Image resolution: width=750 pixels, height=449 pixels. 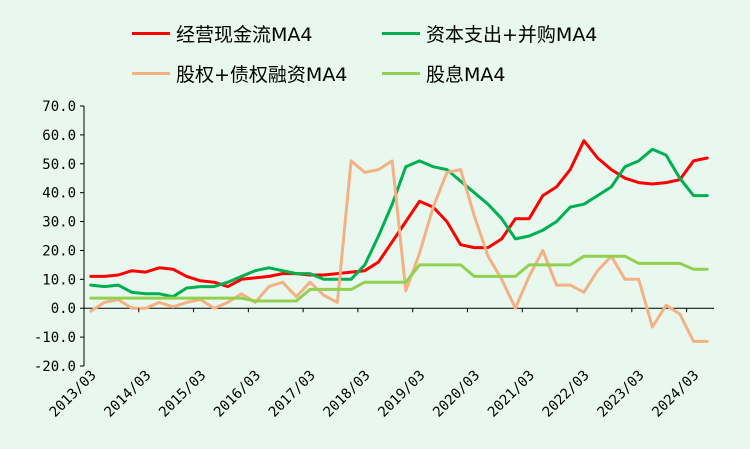 What do you see at coordinates (620, 394) in the screenshot?
I see `x-tick-label: 2023/03` at bounding box center [620, 394].